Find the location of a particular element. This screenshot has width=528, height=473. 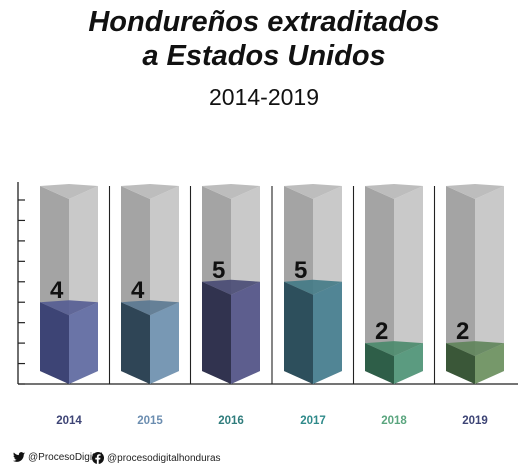

facebook-credit: @procesodigitalhonduras is located at coordinates (156, 458).